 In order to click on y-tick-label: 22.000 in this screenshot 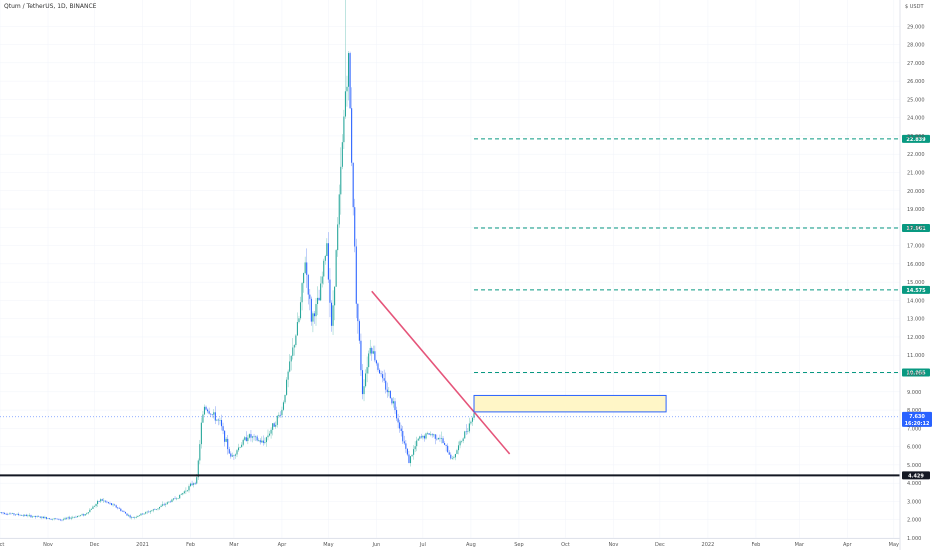, I will do `click(916, 155)`.